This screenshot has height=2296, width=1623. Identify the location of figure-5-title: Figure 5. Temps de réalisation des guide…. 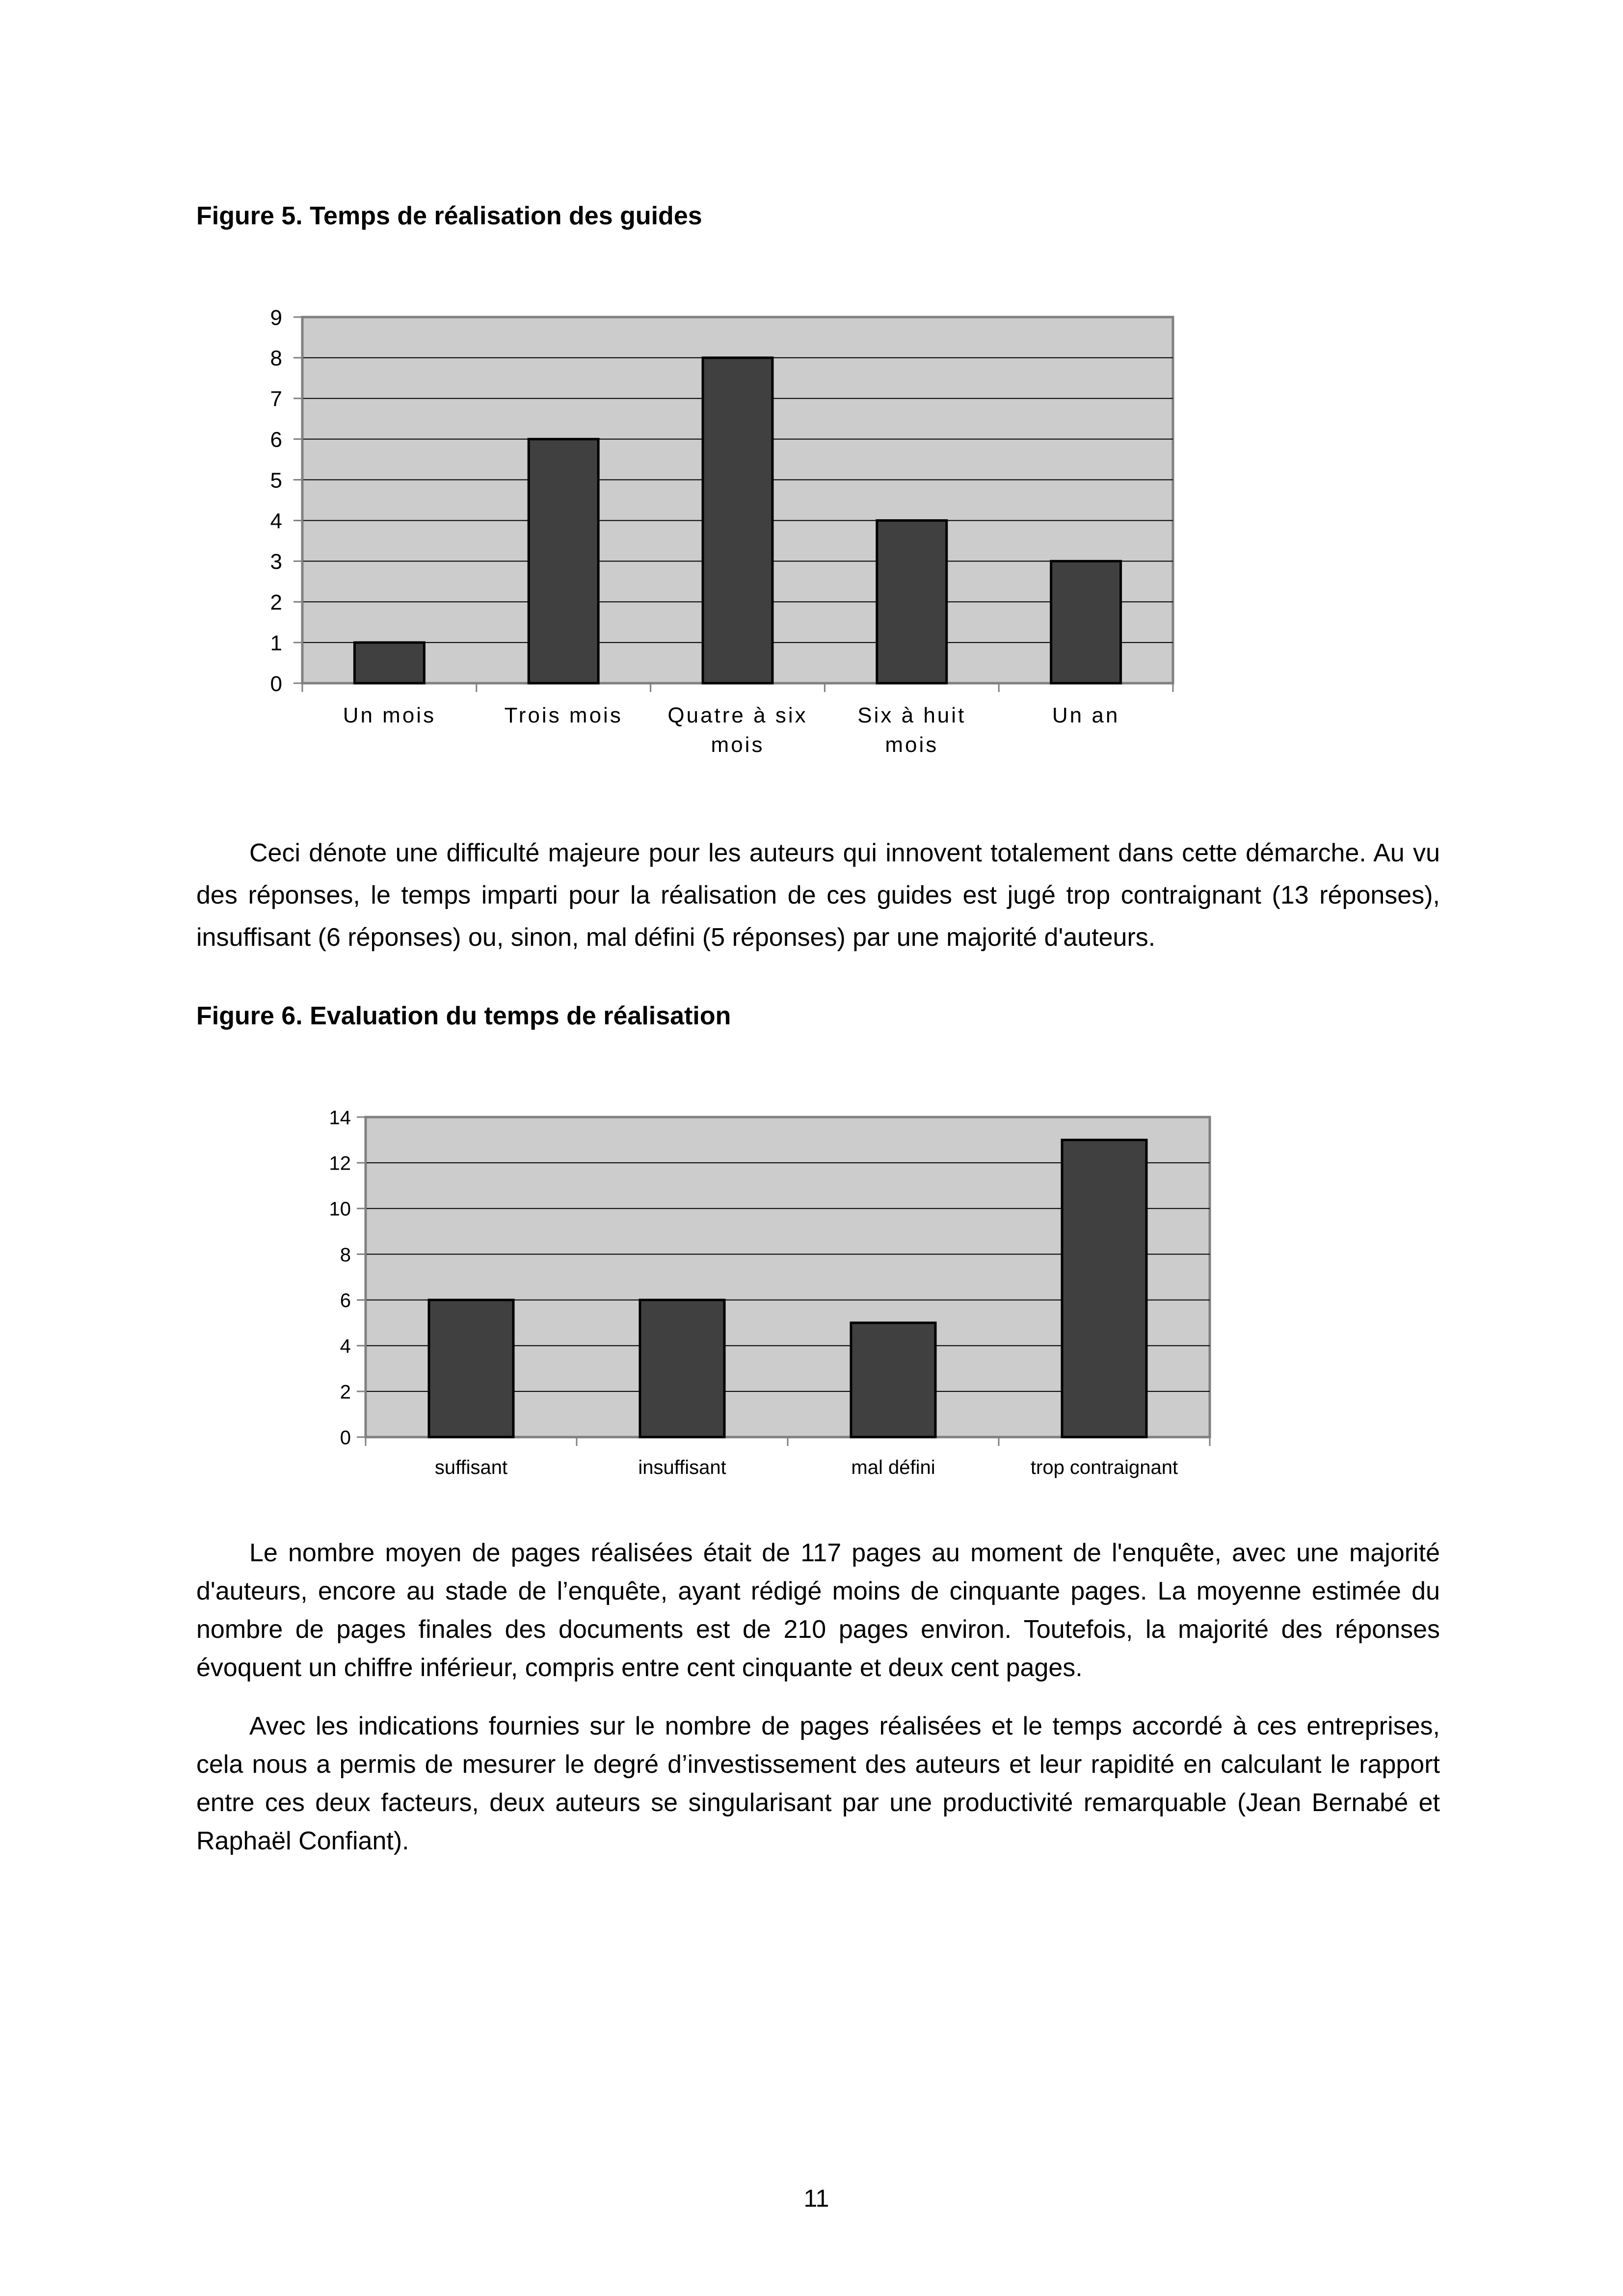
(449, 216).